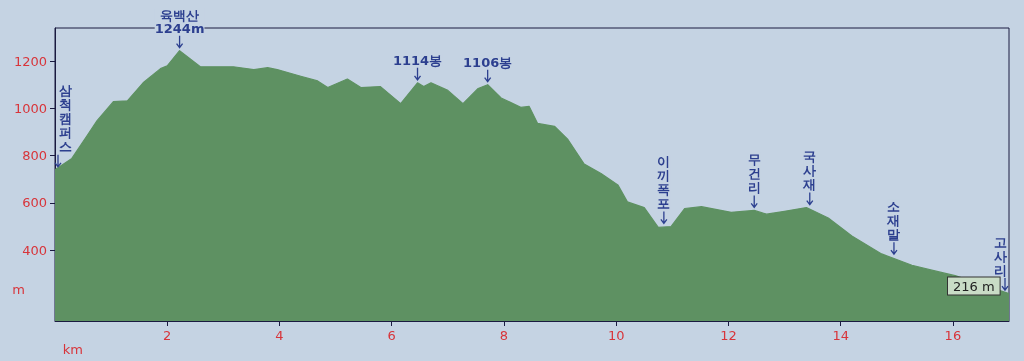 The image size is (1024, 361). I want to click on annotation: 1106봉, so click(488, 62).